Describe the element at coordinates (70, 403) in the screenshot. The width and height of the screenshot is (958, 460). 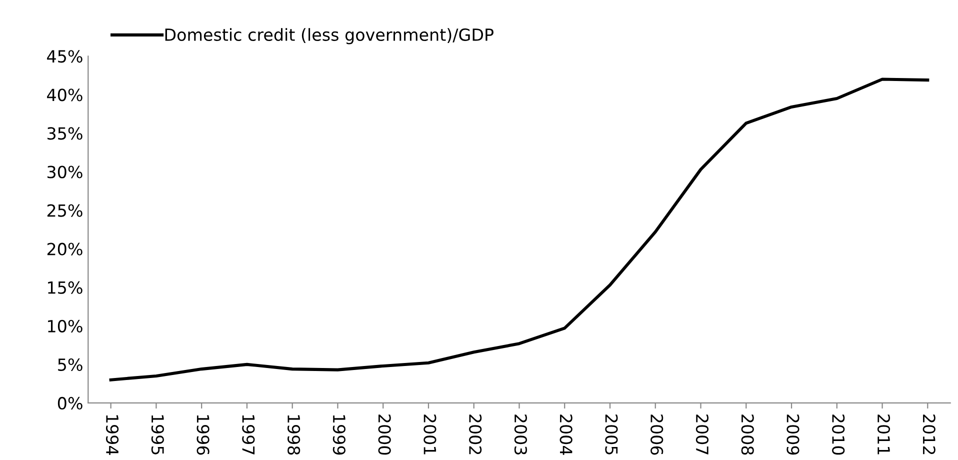
I see `y-tick-label: 0%` at that location.